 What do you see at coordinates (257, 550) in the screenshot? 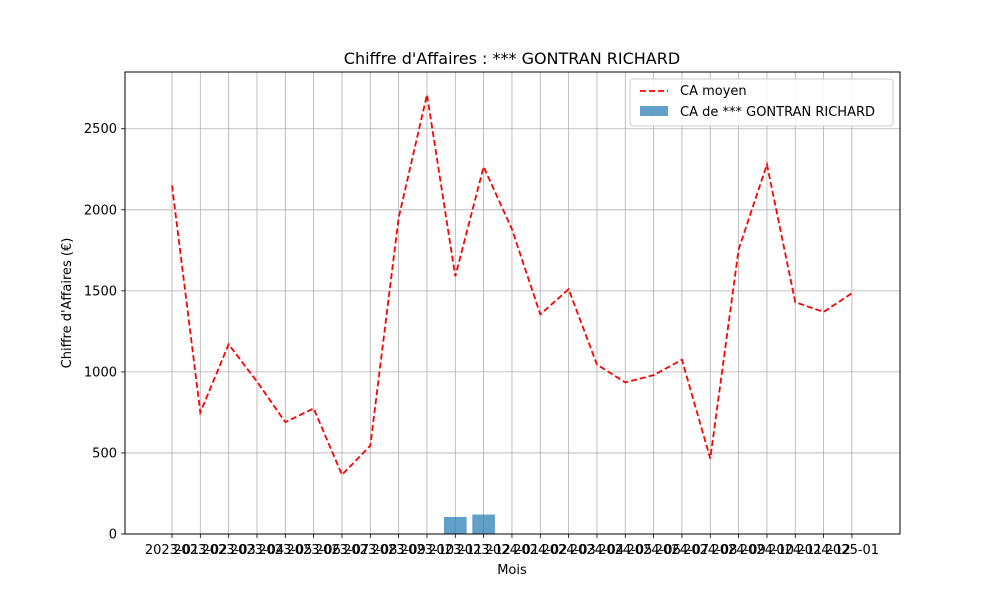
I see `x-tick-label: 2023-04` at bounding box center [257, 550].